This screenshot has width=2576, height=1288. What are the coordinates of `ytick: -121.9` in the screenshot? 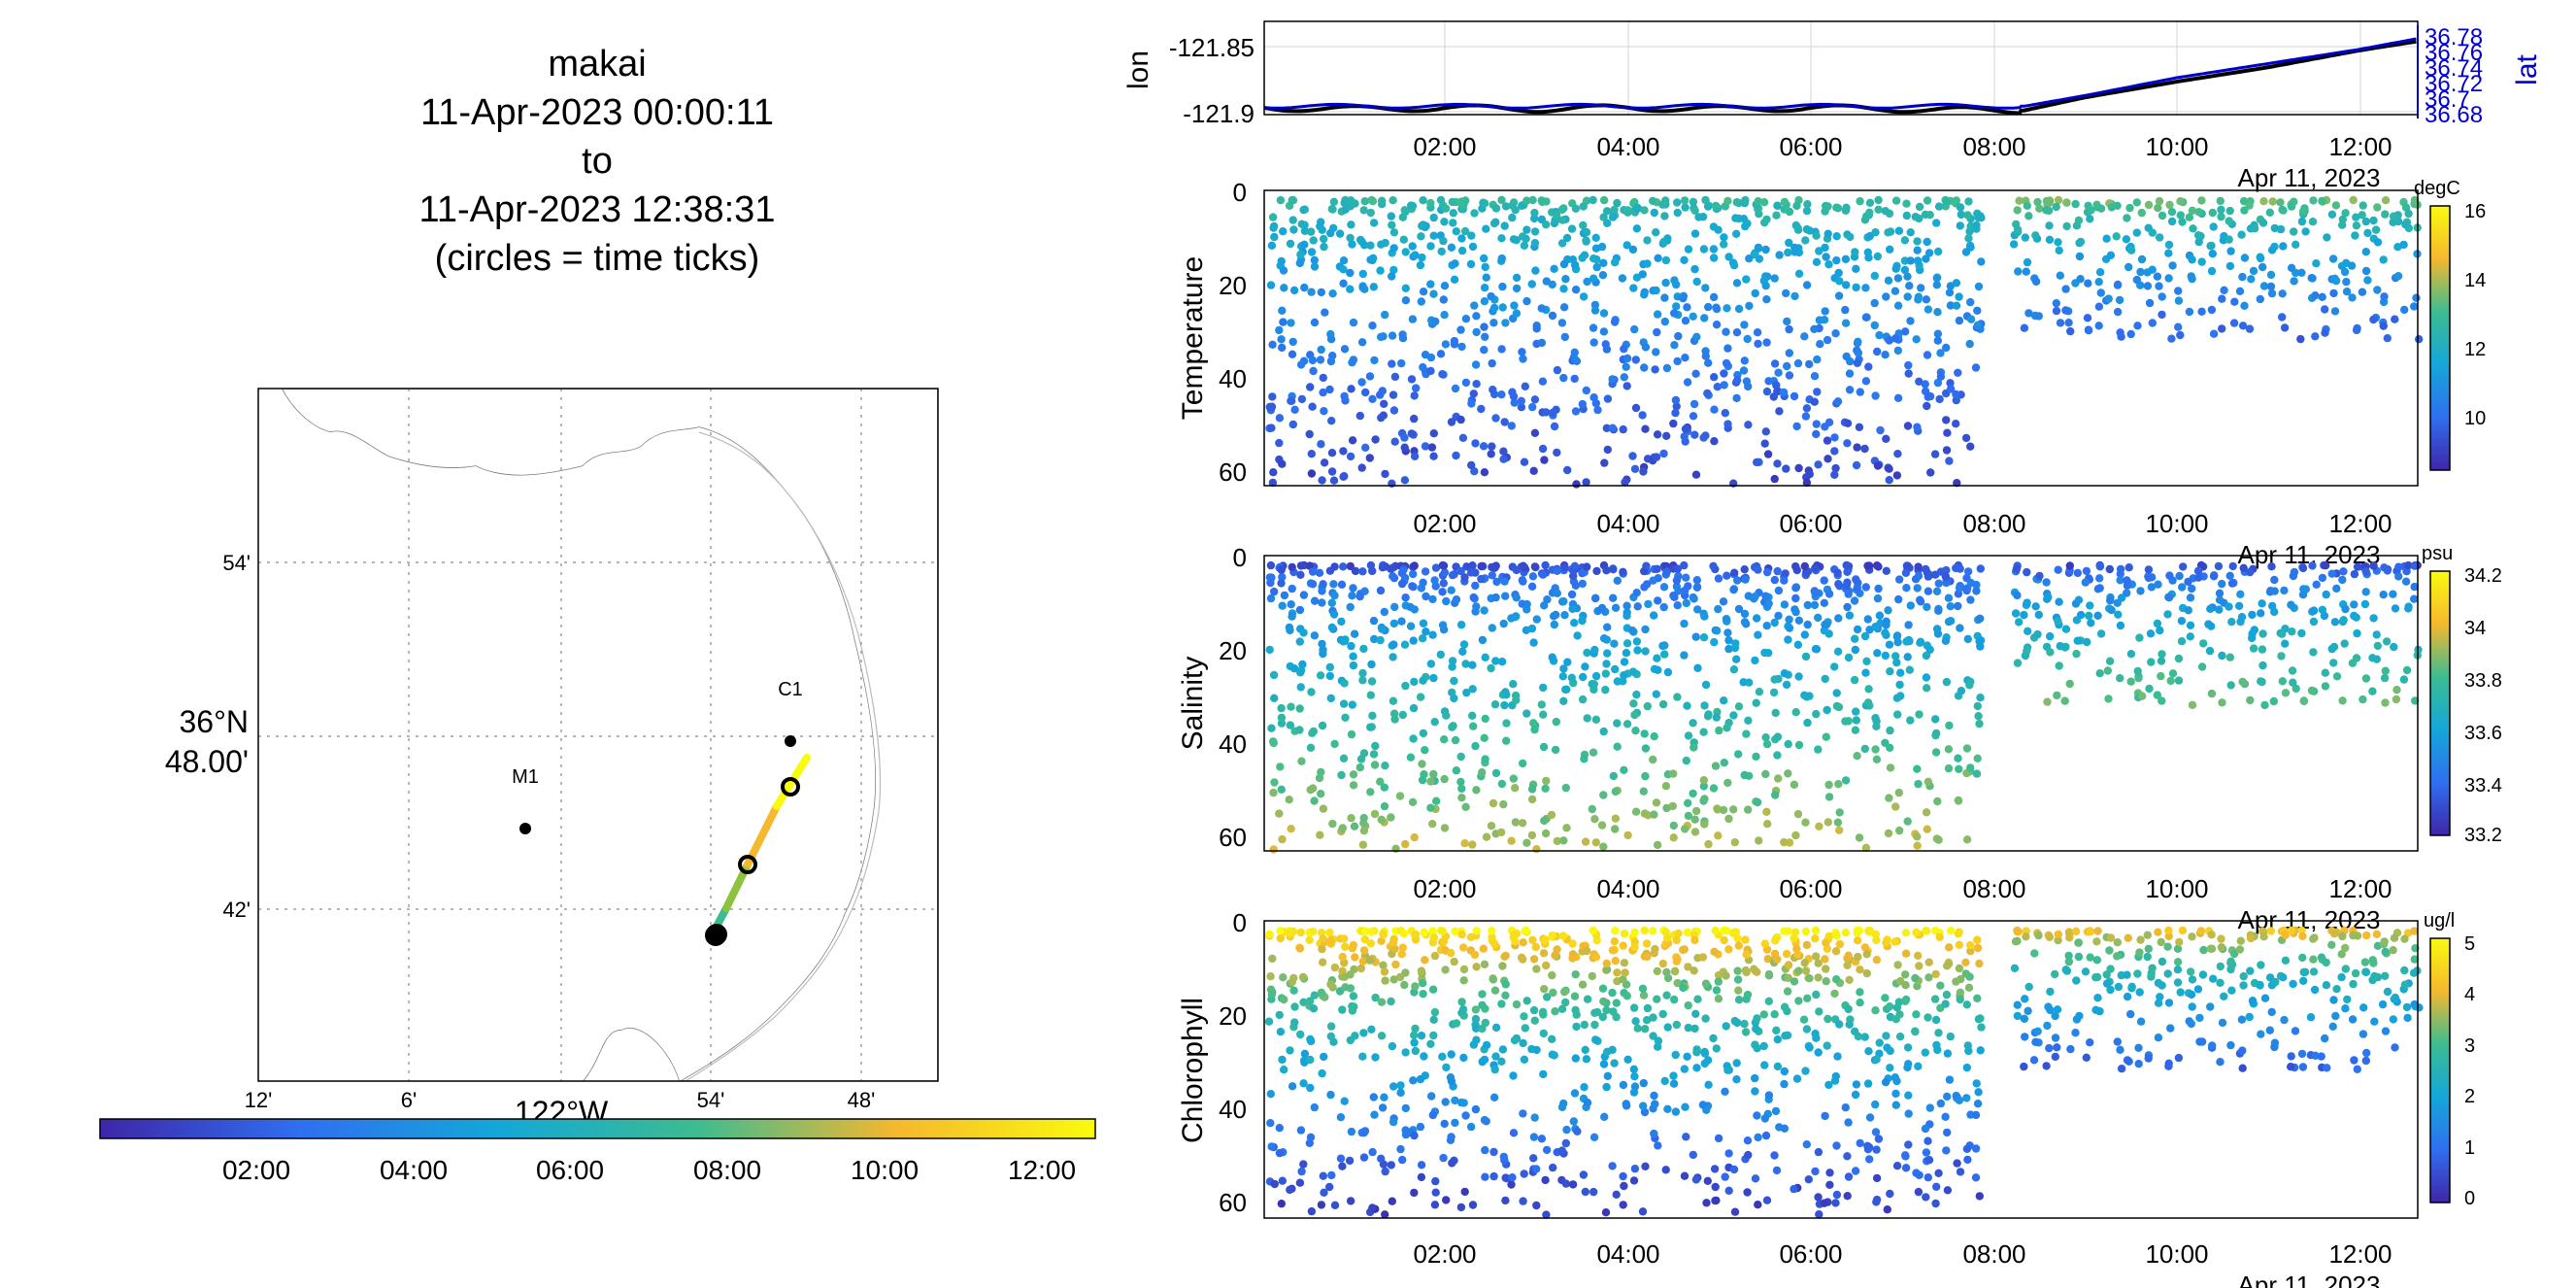 It's located at (1219, 113).